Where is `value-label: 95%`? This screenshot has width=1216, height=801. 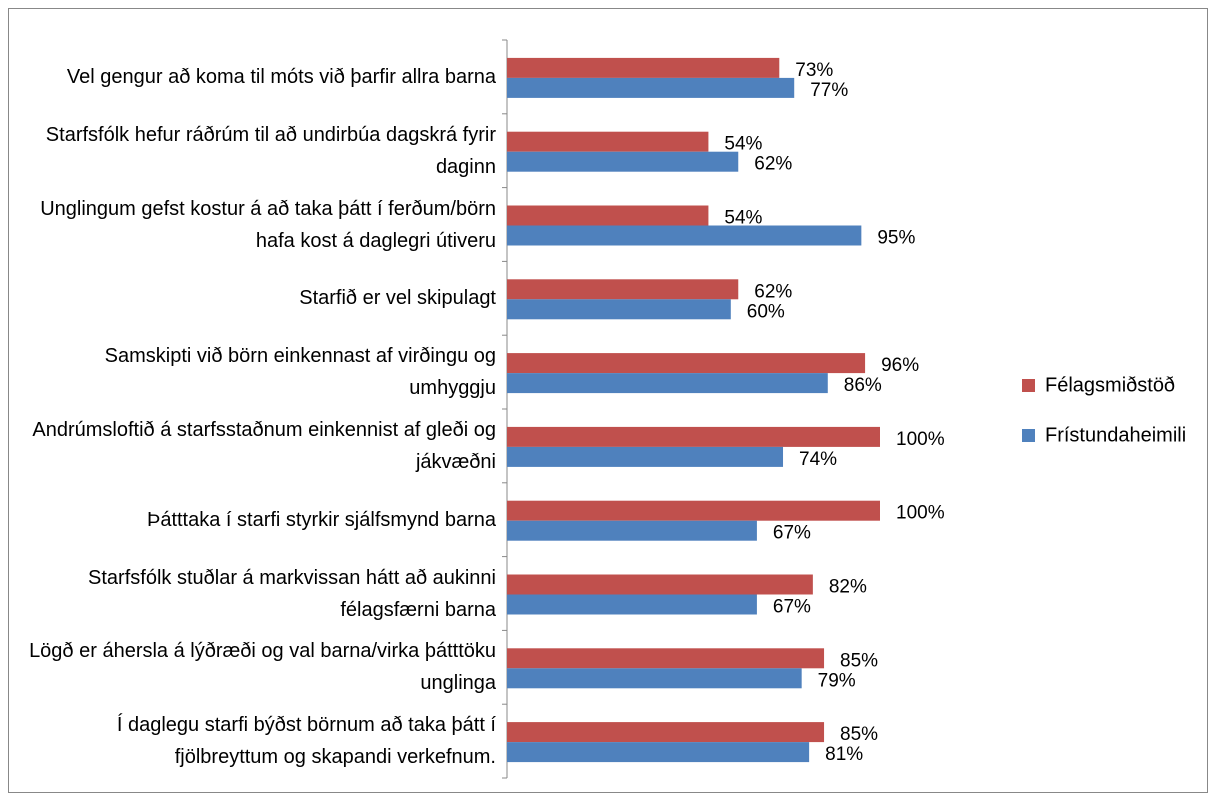 value-label: 95% is located at coordinates (896, 238).